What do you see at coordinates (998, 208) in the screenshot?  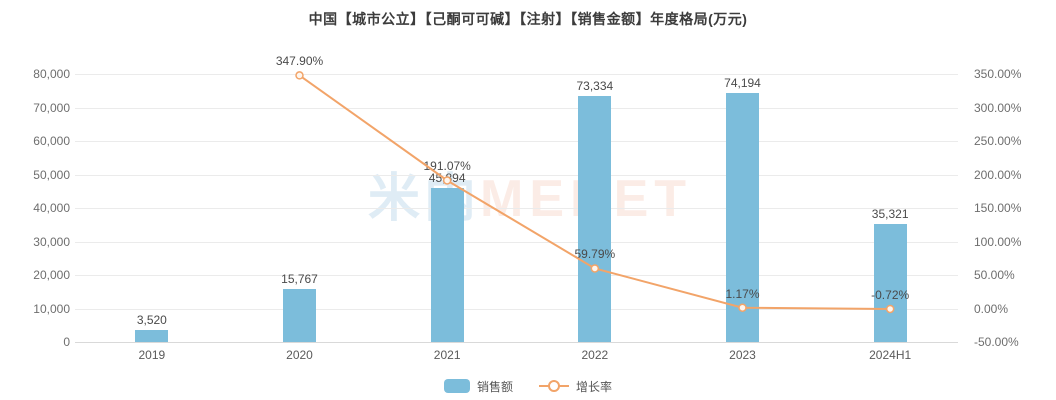 I see `y-axis-right-tick: 150.00%` at bounding box center [998, 208].